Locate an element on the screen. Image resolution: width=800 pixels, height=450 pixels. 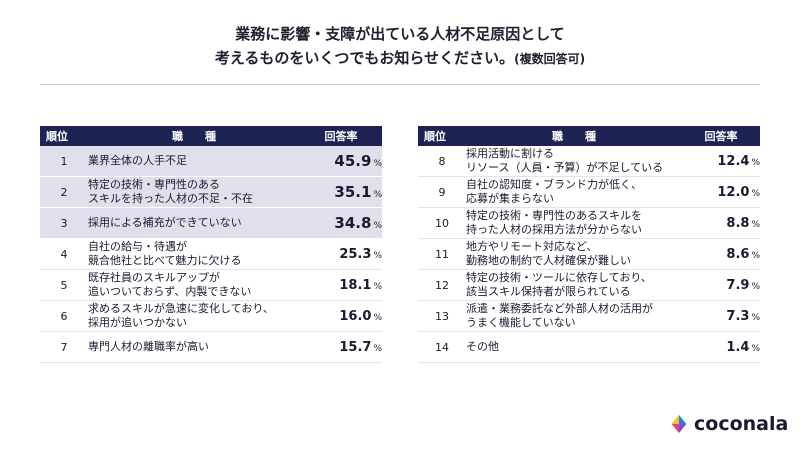
row-rate: 7.9% is located at coordinates (721, 285).